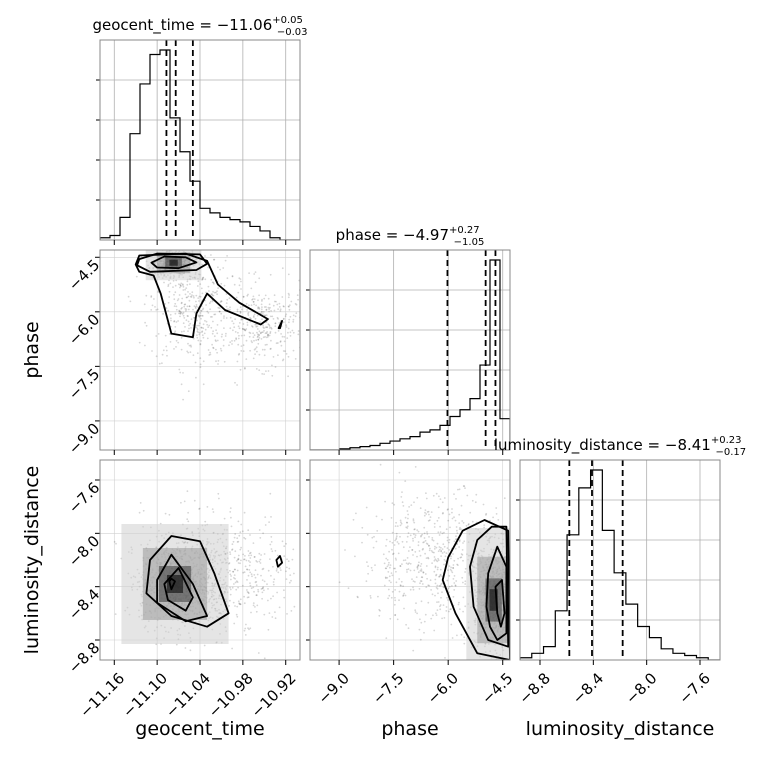 The width and height of the screenshot is (760, 760). Describe the element at coordinates (497, 688) in the screenshot. I see `x-tick-label: −4.5` at that location.